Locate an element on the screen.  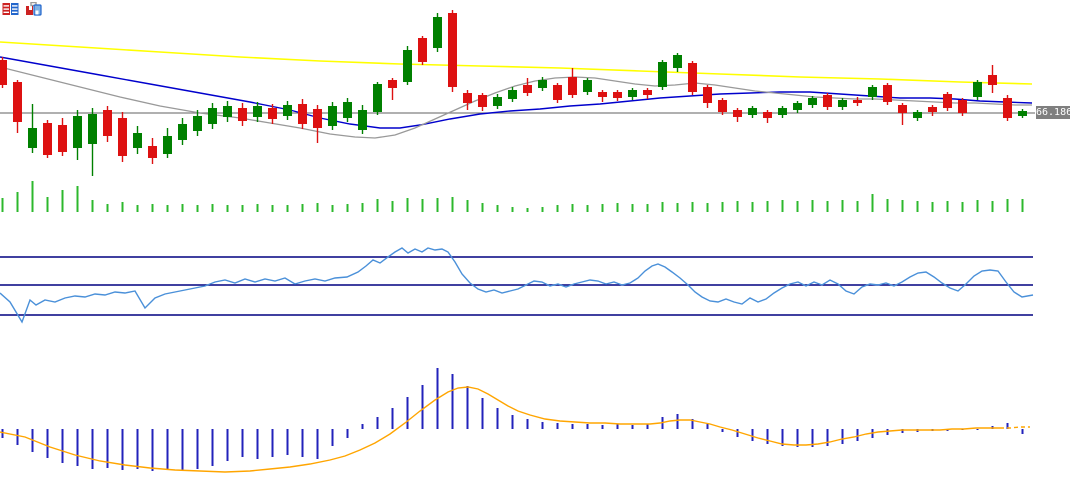
save-icon is located at coordinates (33, 9).